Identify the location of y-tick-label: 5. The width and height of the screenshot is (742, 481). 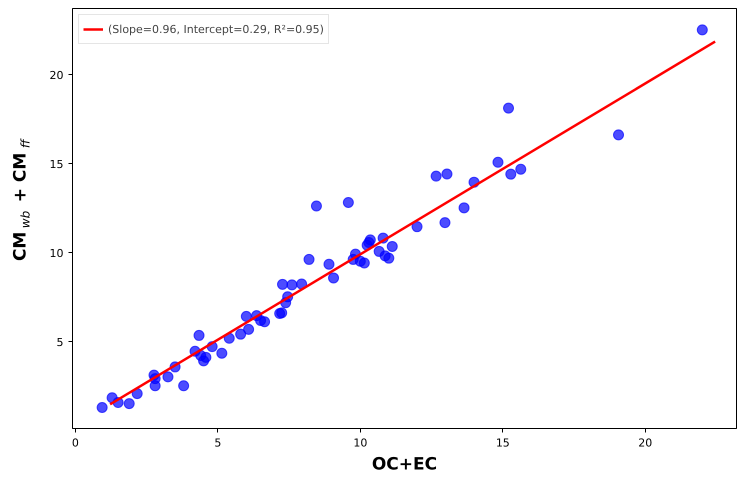
(60, 342).